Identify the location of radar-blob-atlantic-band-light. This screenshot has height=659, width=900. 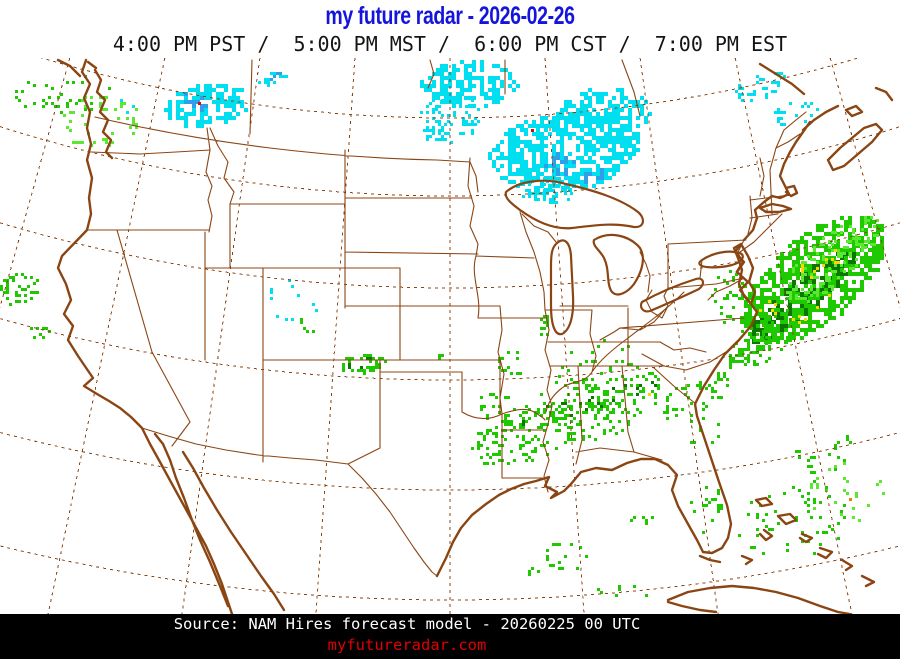
(832, 262).